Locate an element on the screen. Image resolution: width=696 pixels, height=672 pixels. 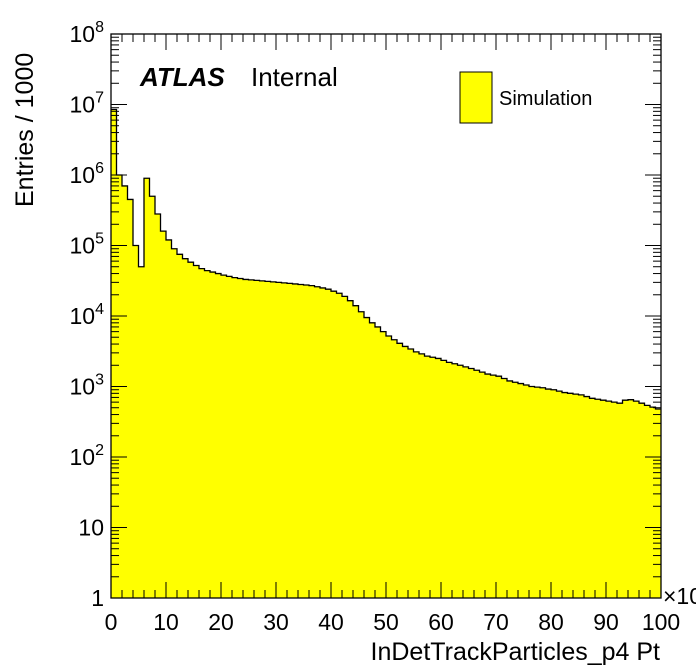
x-tick-label: 30 is located at coordinates (276, 622).